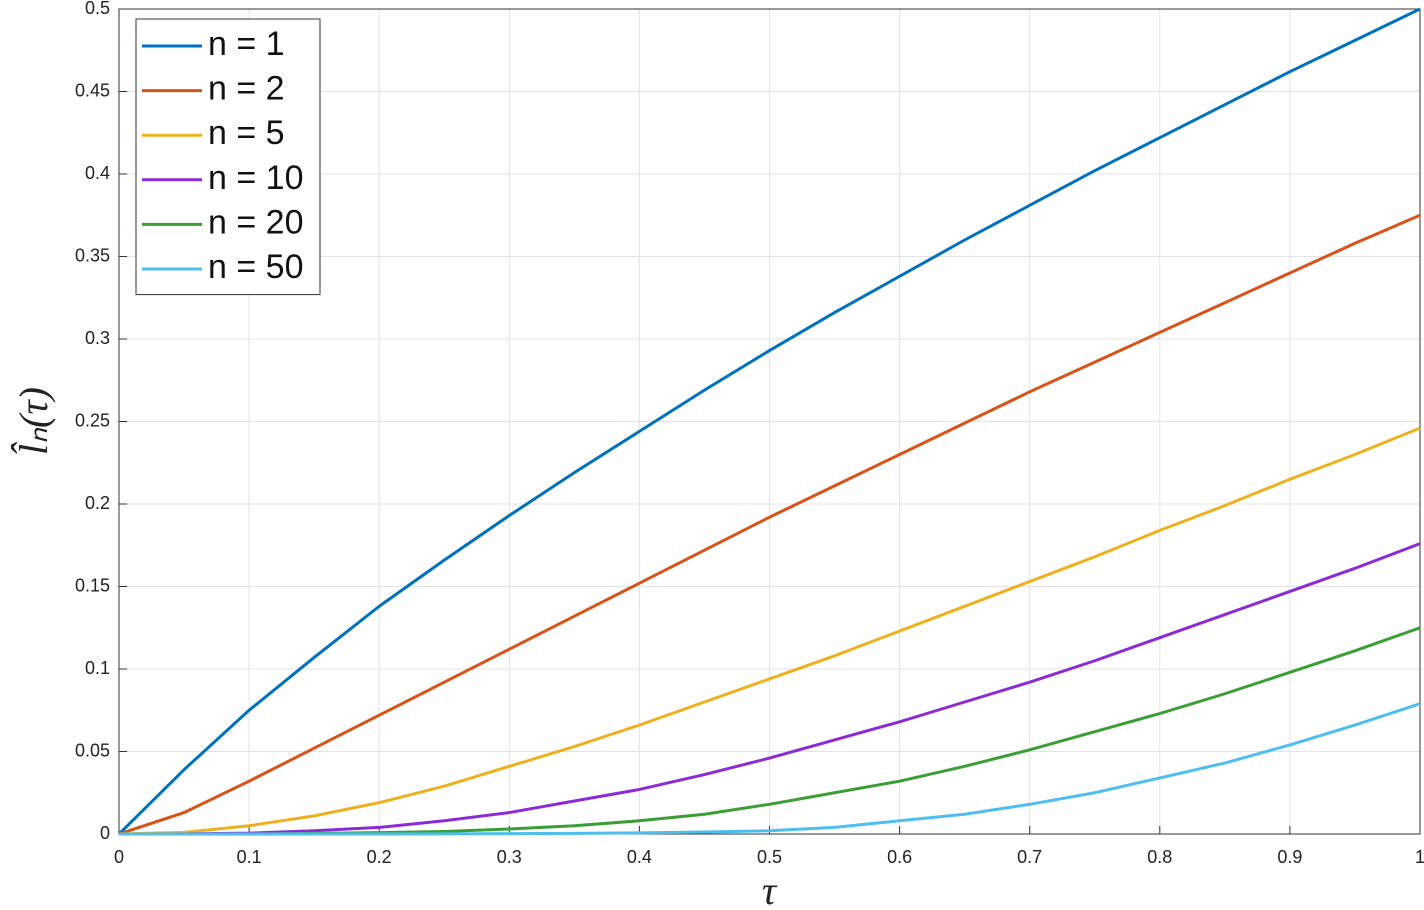 Image resolution: width=1424 pixels, height=910 pixels. Describe the element at coordinates (1159, 857) in the screenshot. I see `x-tick-label: 0.8` at that location.